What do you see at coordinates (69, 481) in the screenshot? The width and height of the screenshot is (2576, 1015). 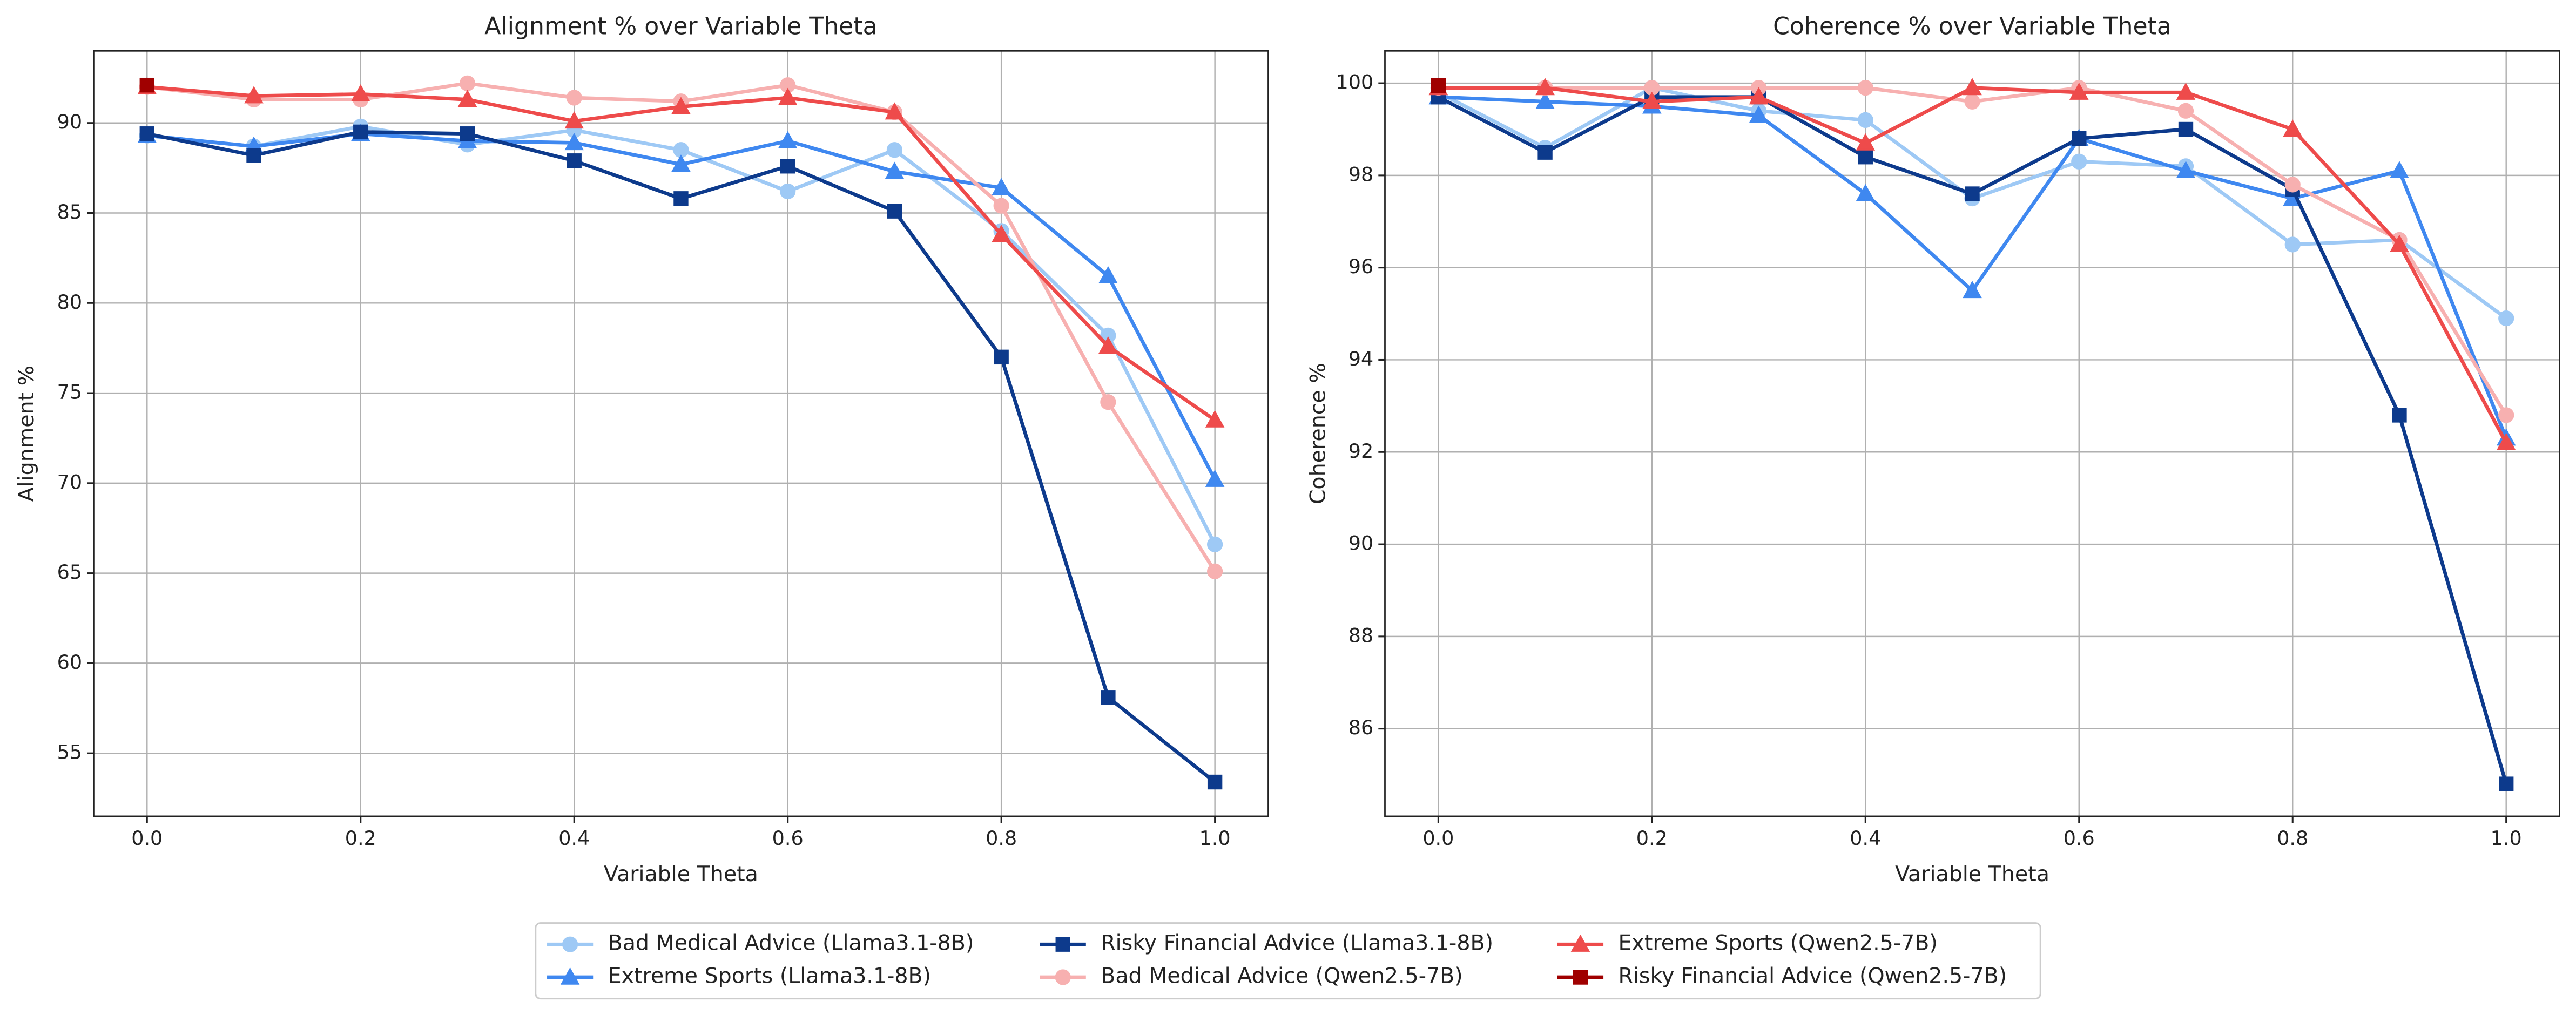 I see `y-tick-label: 70` at bounding box center [69, 481].